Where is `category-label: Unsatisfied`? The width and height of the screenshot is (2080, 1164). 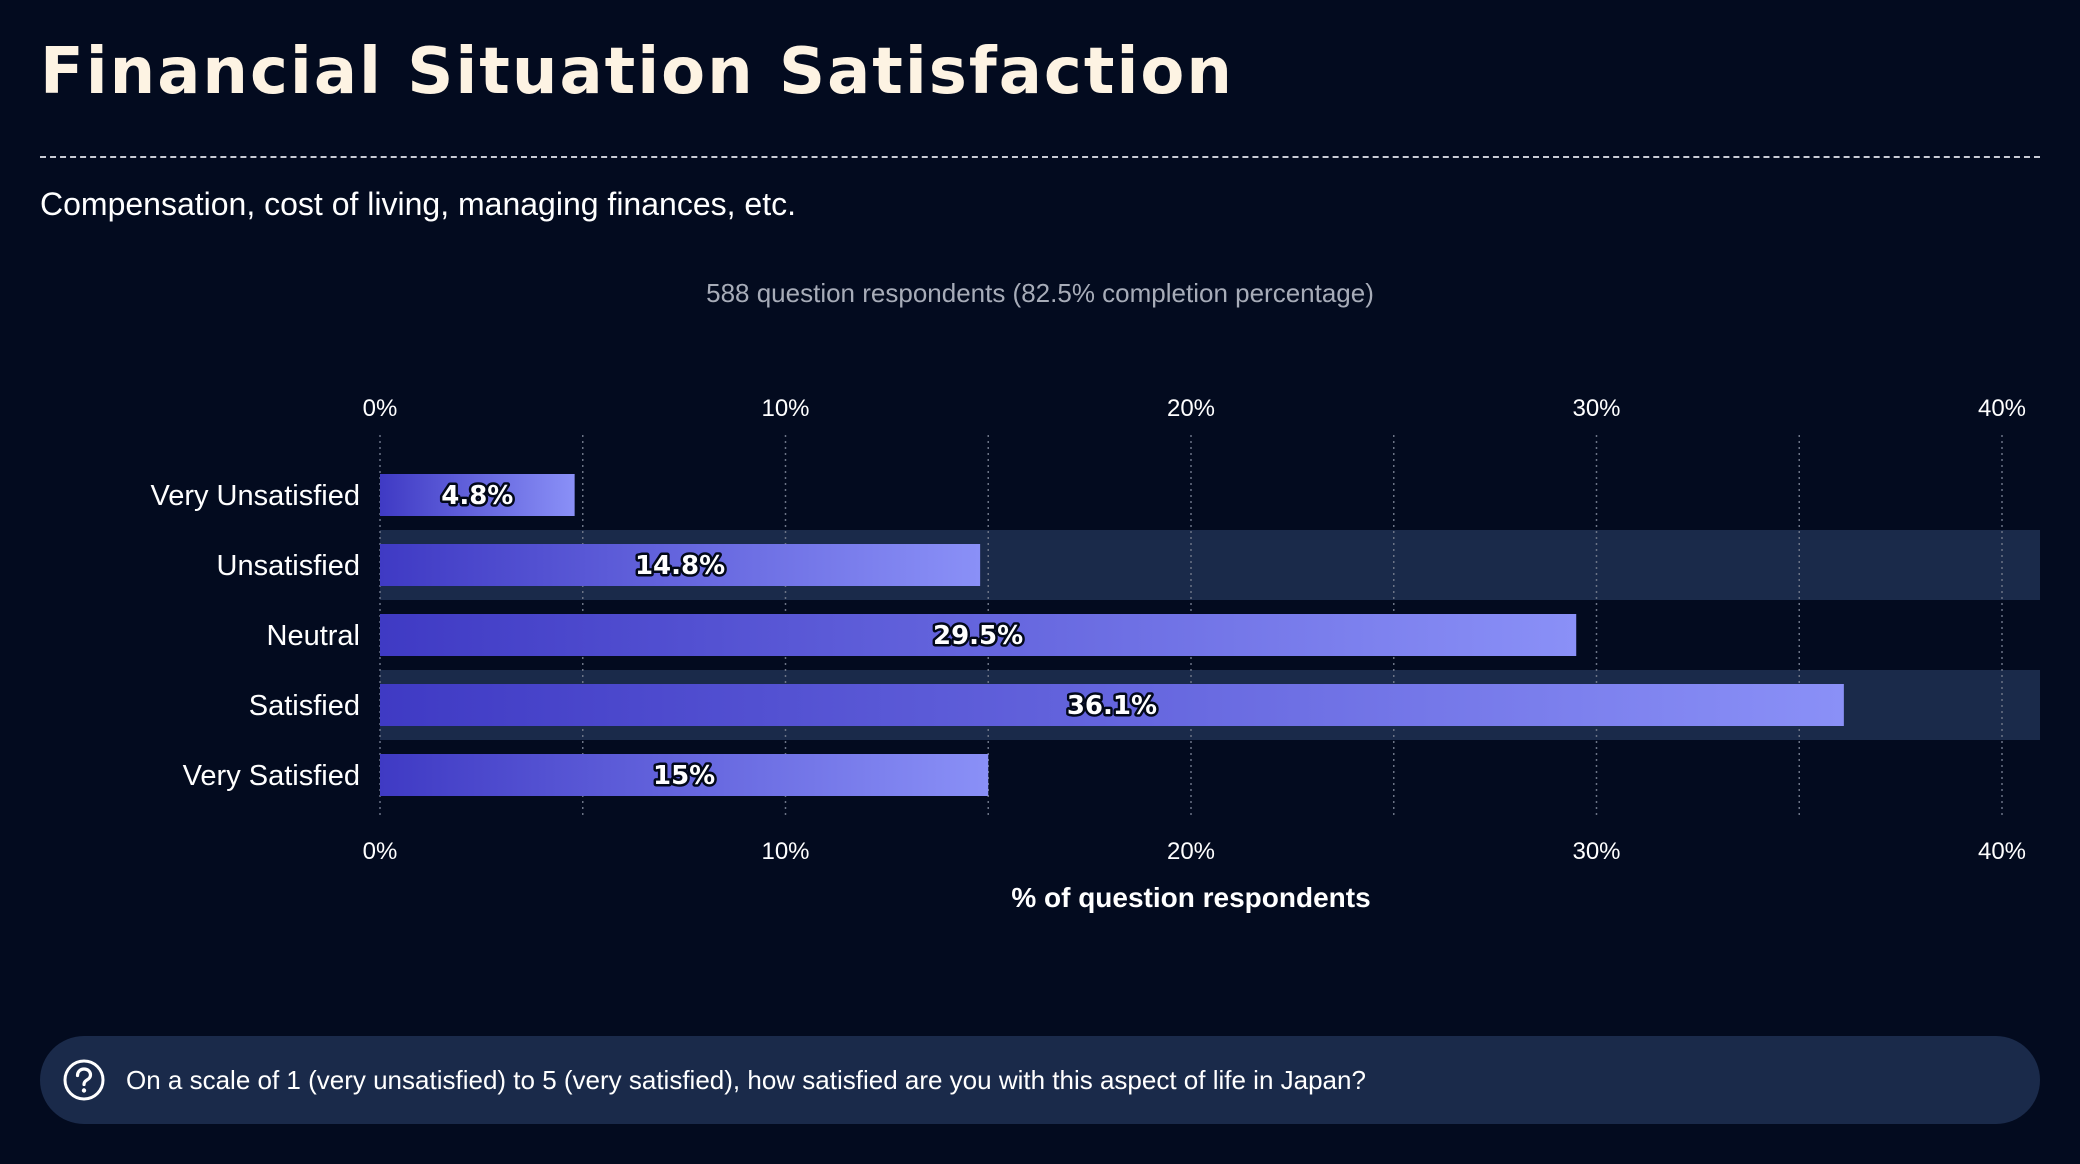 category-label: Unsatisfied is located at coordinates (288, 566).